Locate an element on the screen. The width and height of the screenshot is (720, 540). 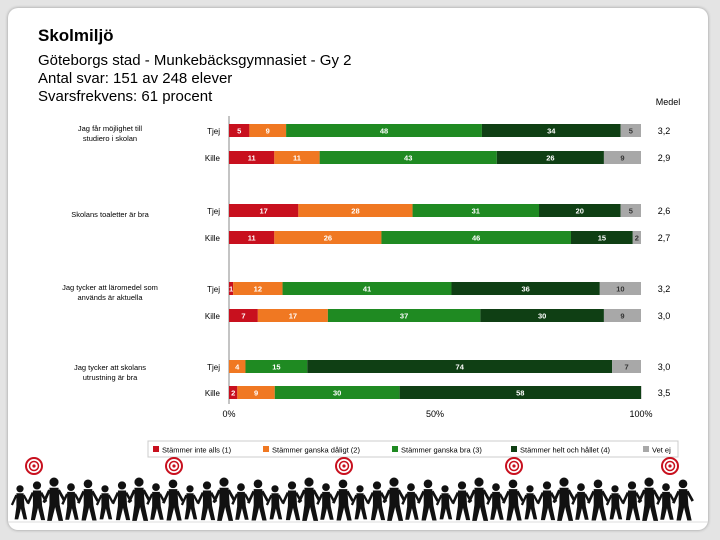
bar-value-label: 26 is located at coordinates (328, 238).